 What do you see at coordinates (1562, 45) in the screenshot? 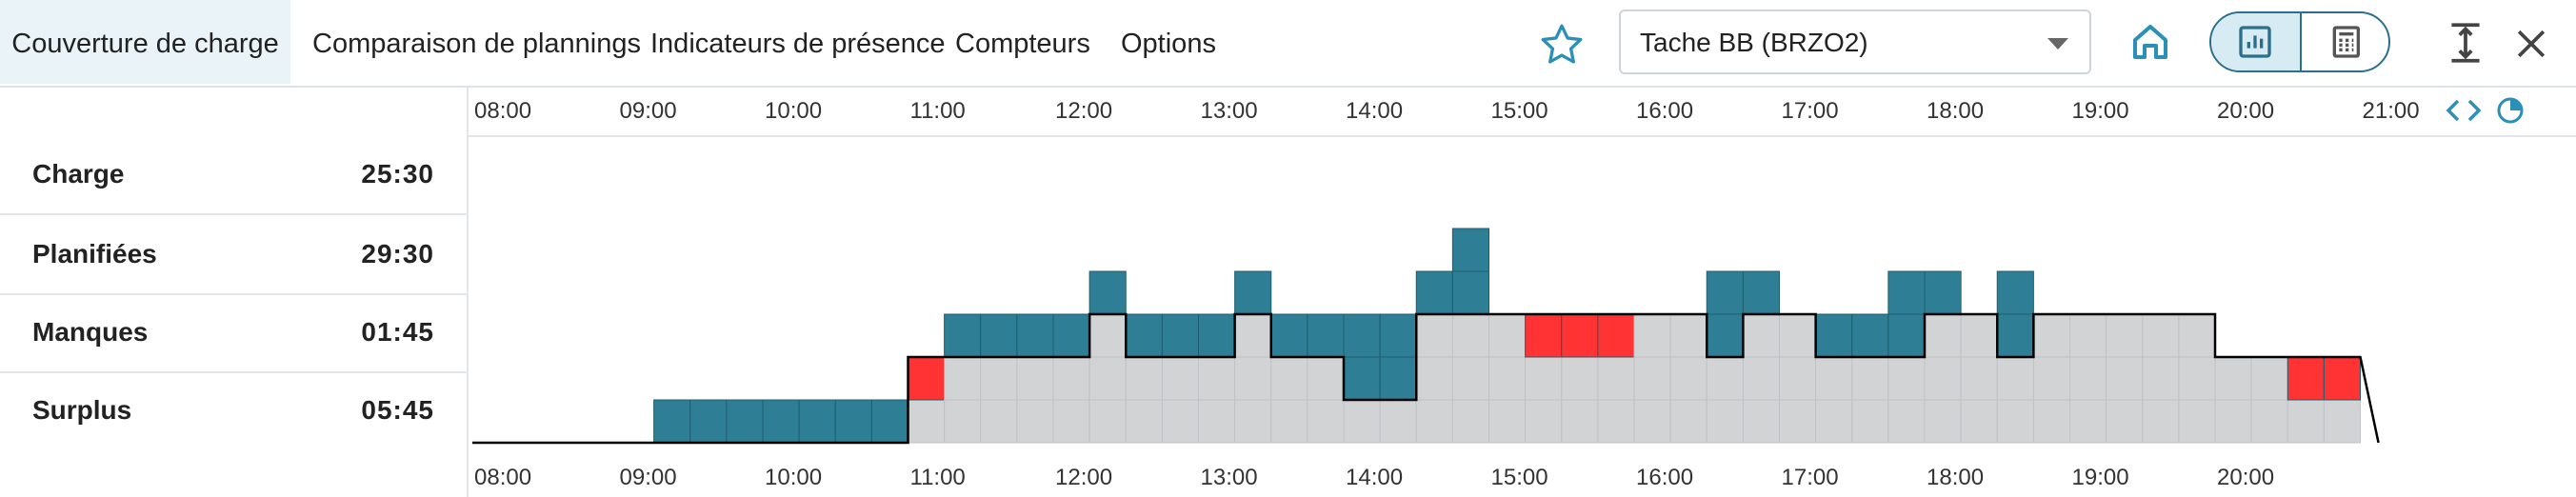
I see `star-icon` at bounding box center [1562, 45].